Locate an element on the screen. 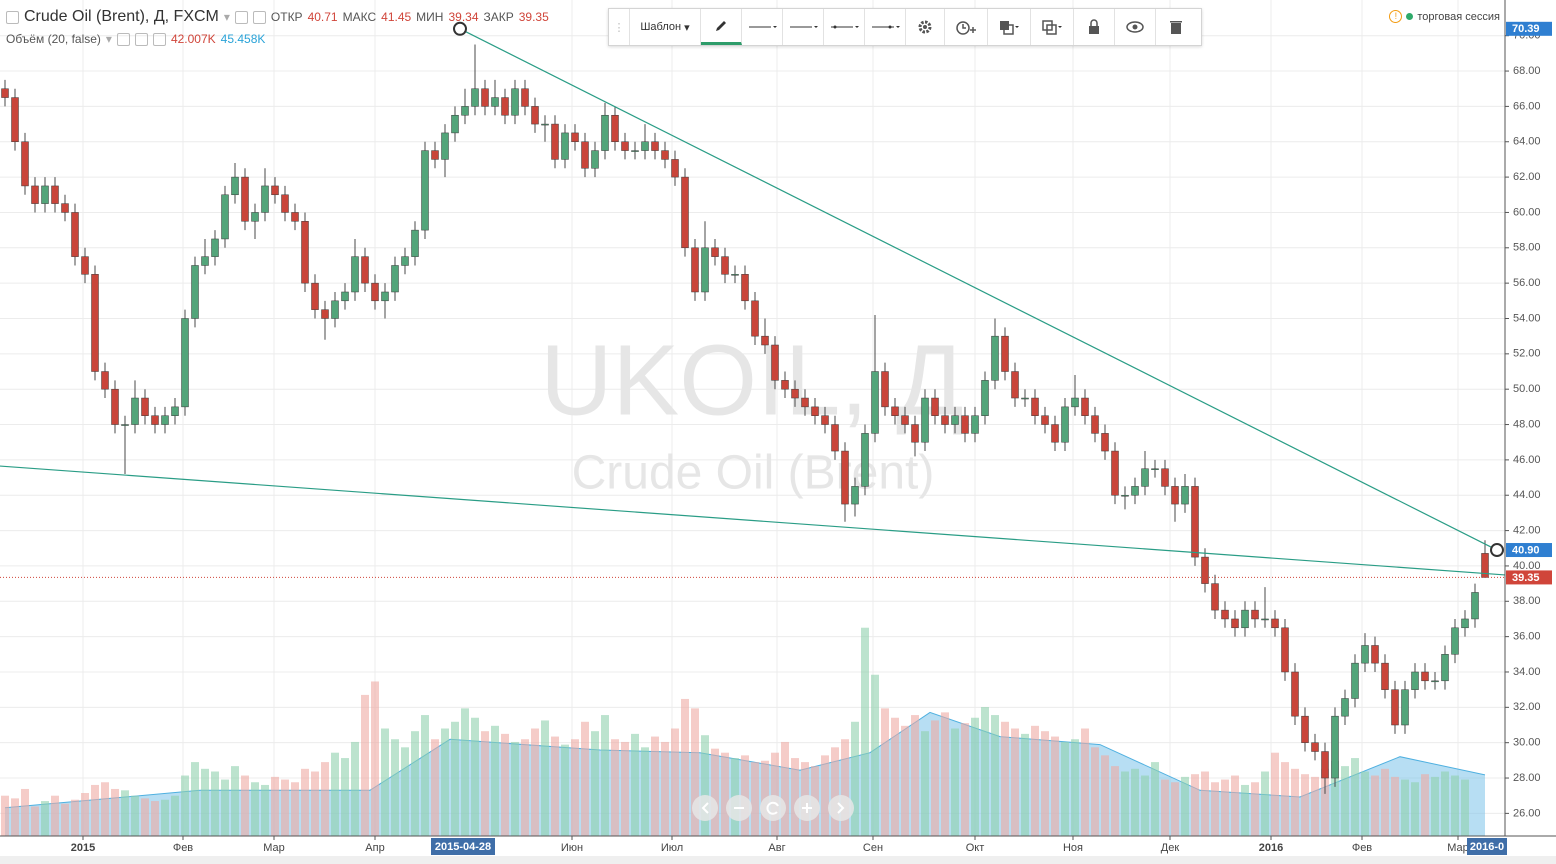  ohlc-label: МИН is located at coordinates (430, 17).